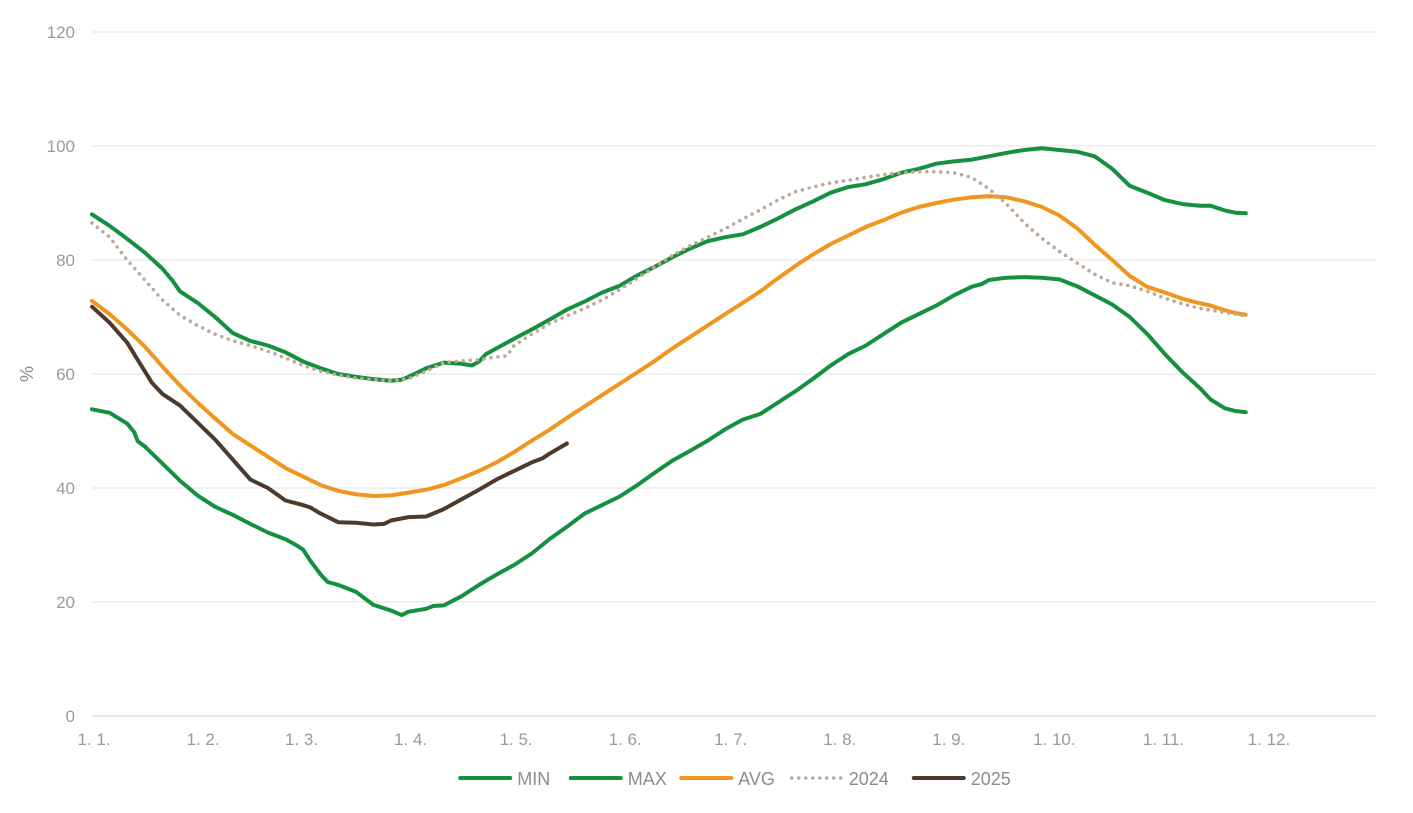  I want to click on x-tick-label: 1. 6., so click(625, 739).